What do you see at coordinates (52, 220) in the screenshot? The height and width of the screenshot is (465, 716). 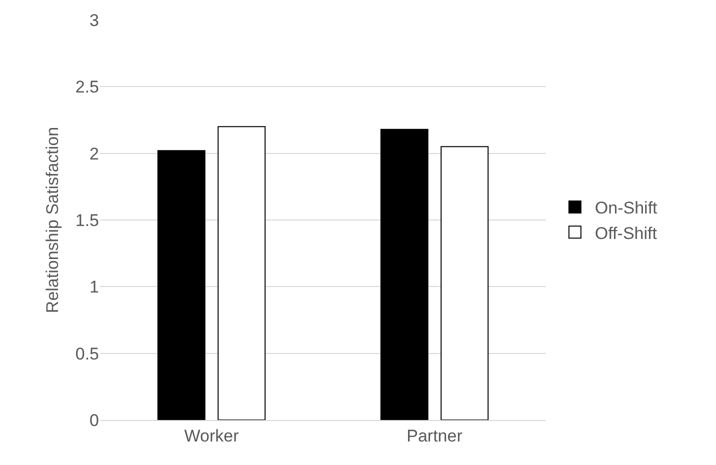 I see `y-axis-title: Relationship Satisfaction` at bounding box center [52, 220].